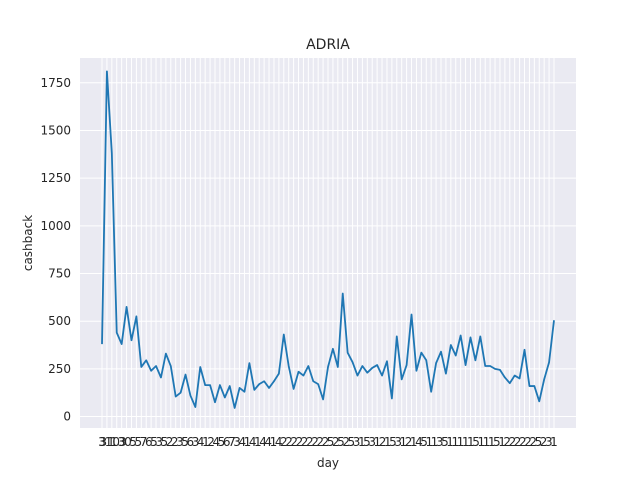 The image size is (640, 480). I want to click on y-tick-label: 1250, so click(55, 178).